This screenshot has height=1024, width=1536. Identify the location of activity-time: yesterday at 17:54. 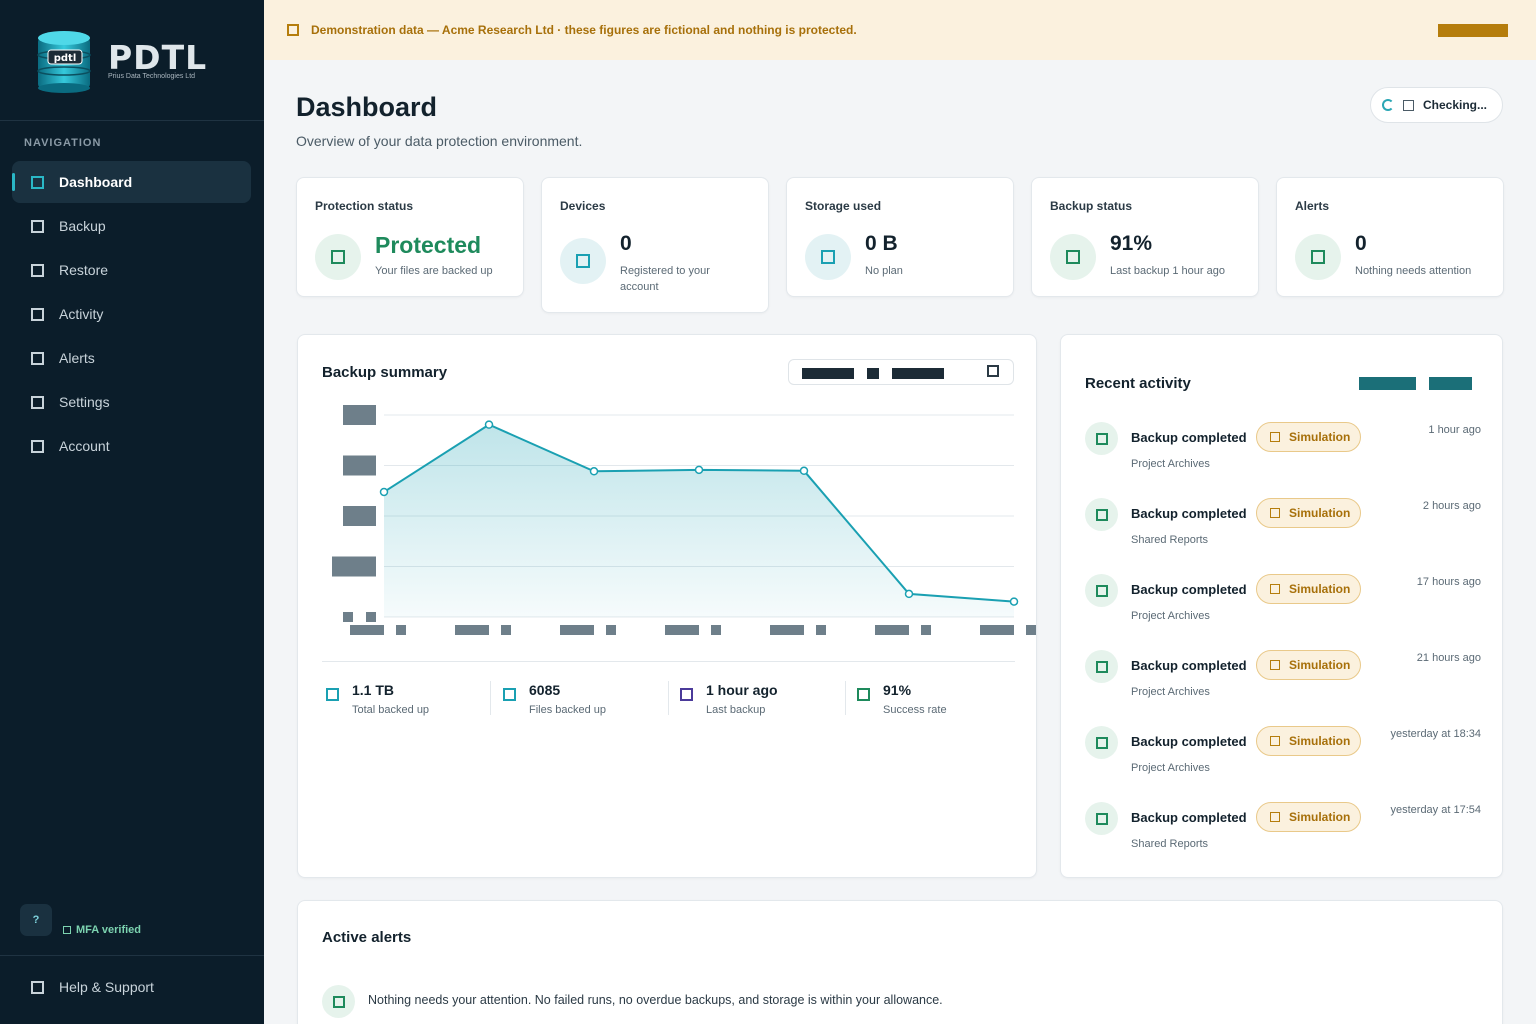
(1435, 810).